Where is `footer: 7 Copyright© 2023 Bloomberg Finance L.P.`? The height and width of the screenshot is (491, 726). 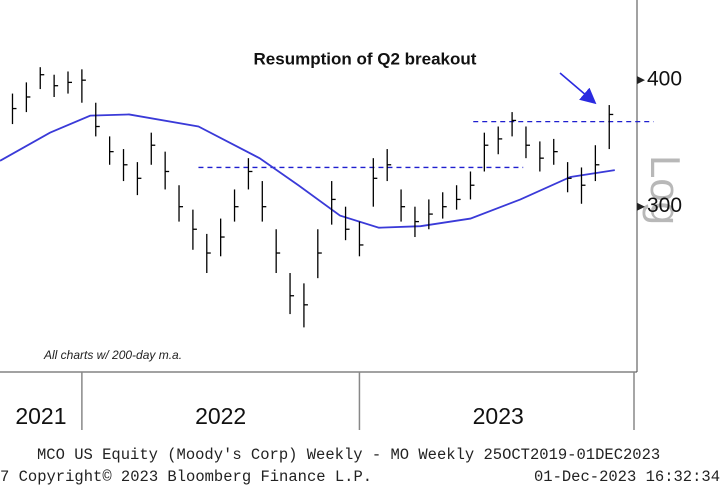 footer: 7 Copyright© 2023 Bloomberg Finance L.P. is located at coordinates (186, 477).